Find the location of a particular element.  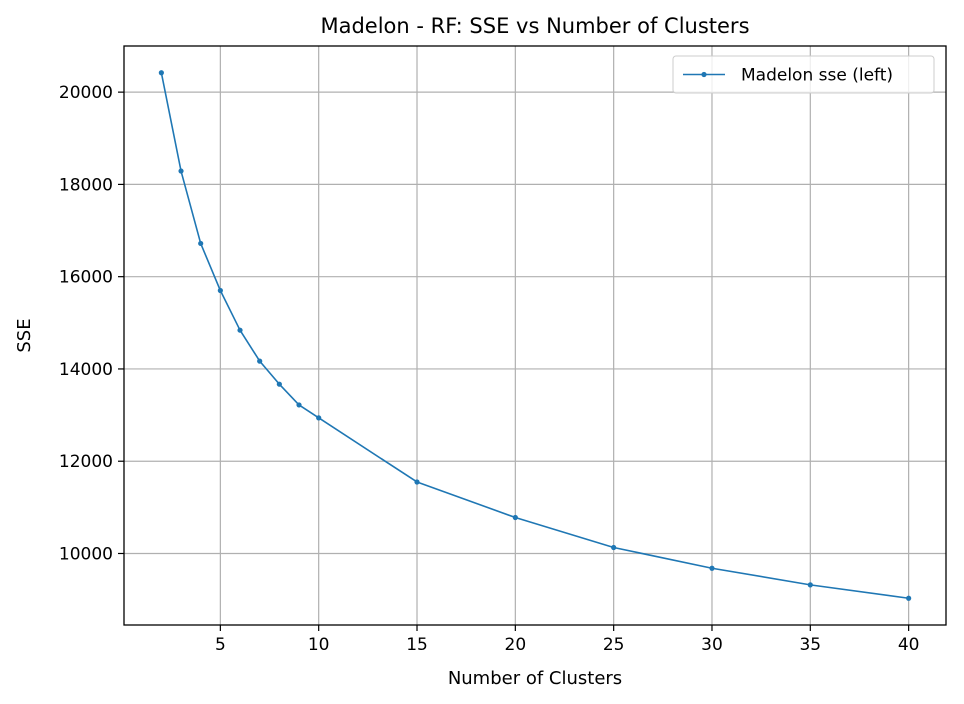

y-tick-label: 18000 is located at coordinates (86, 185).